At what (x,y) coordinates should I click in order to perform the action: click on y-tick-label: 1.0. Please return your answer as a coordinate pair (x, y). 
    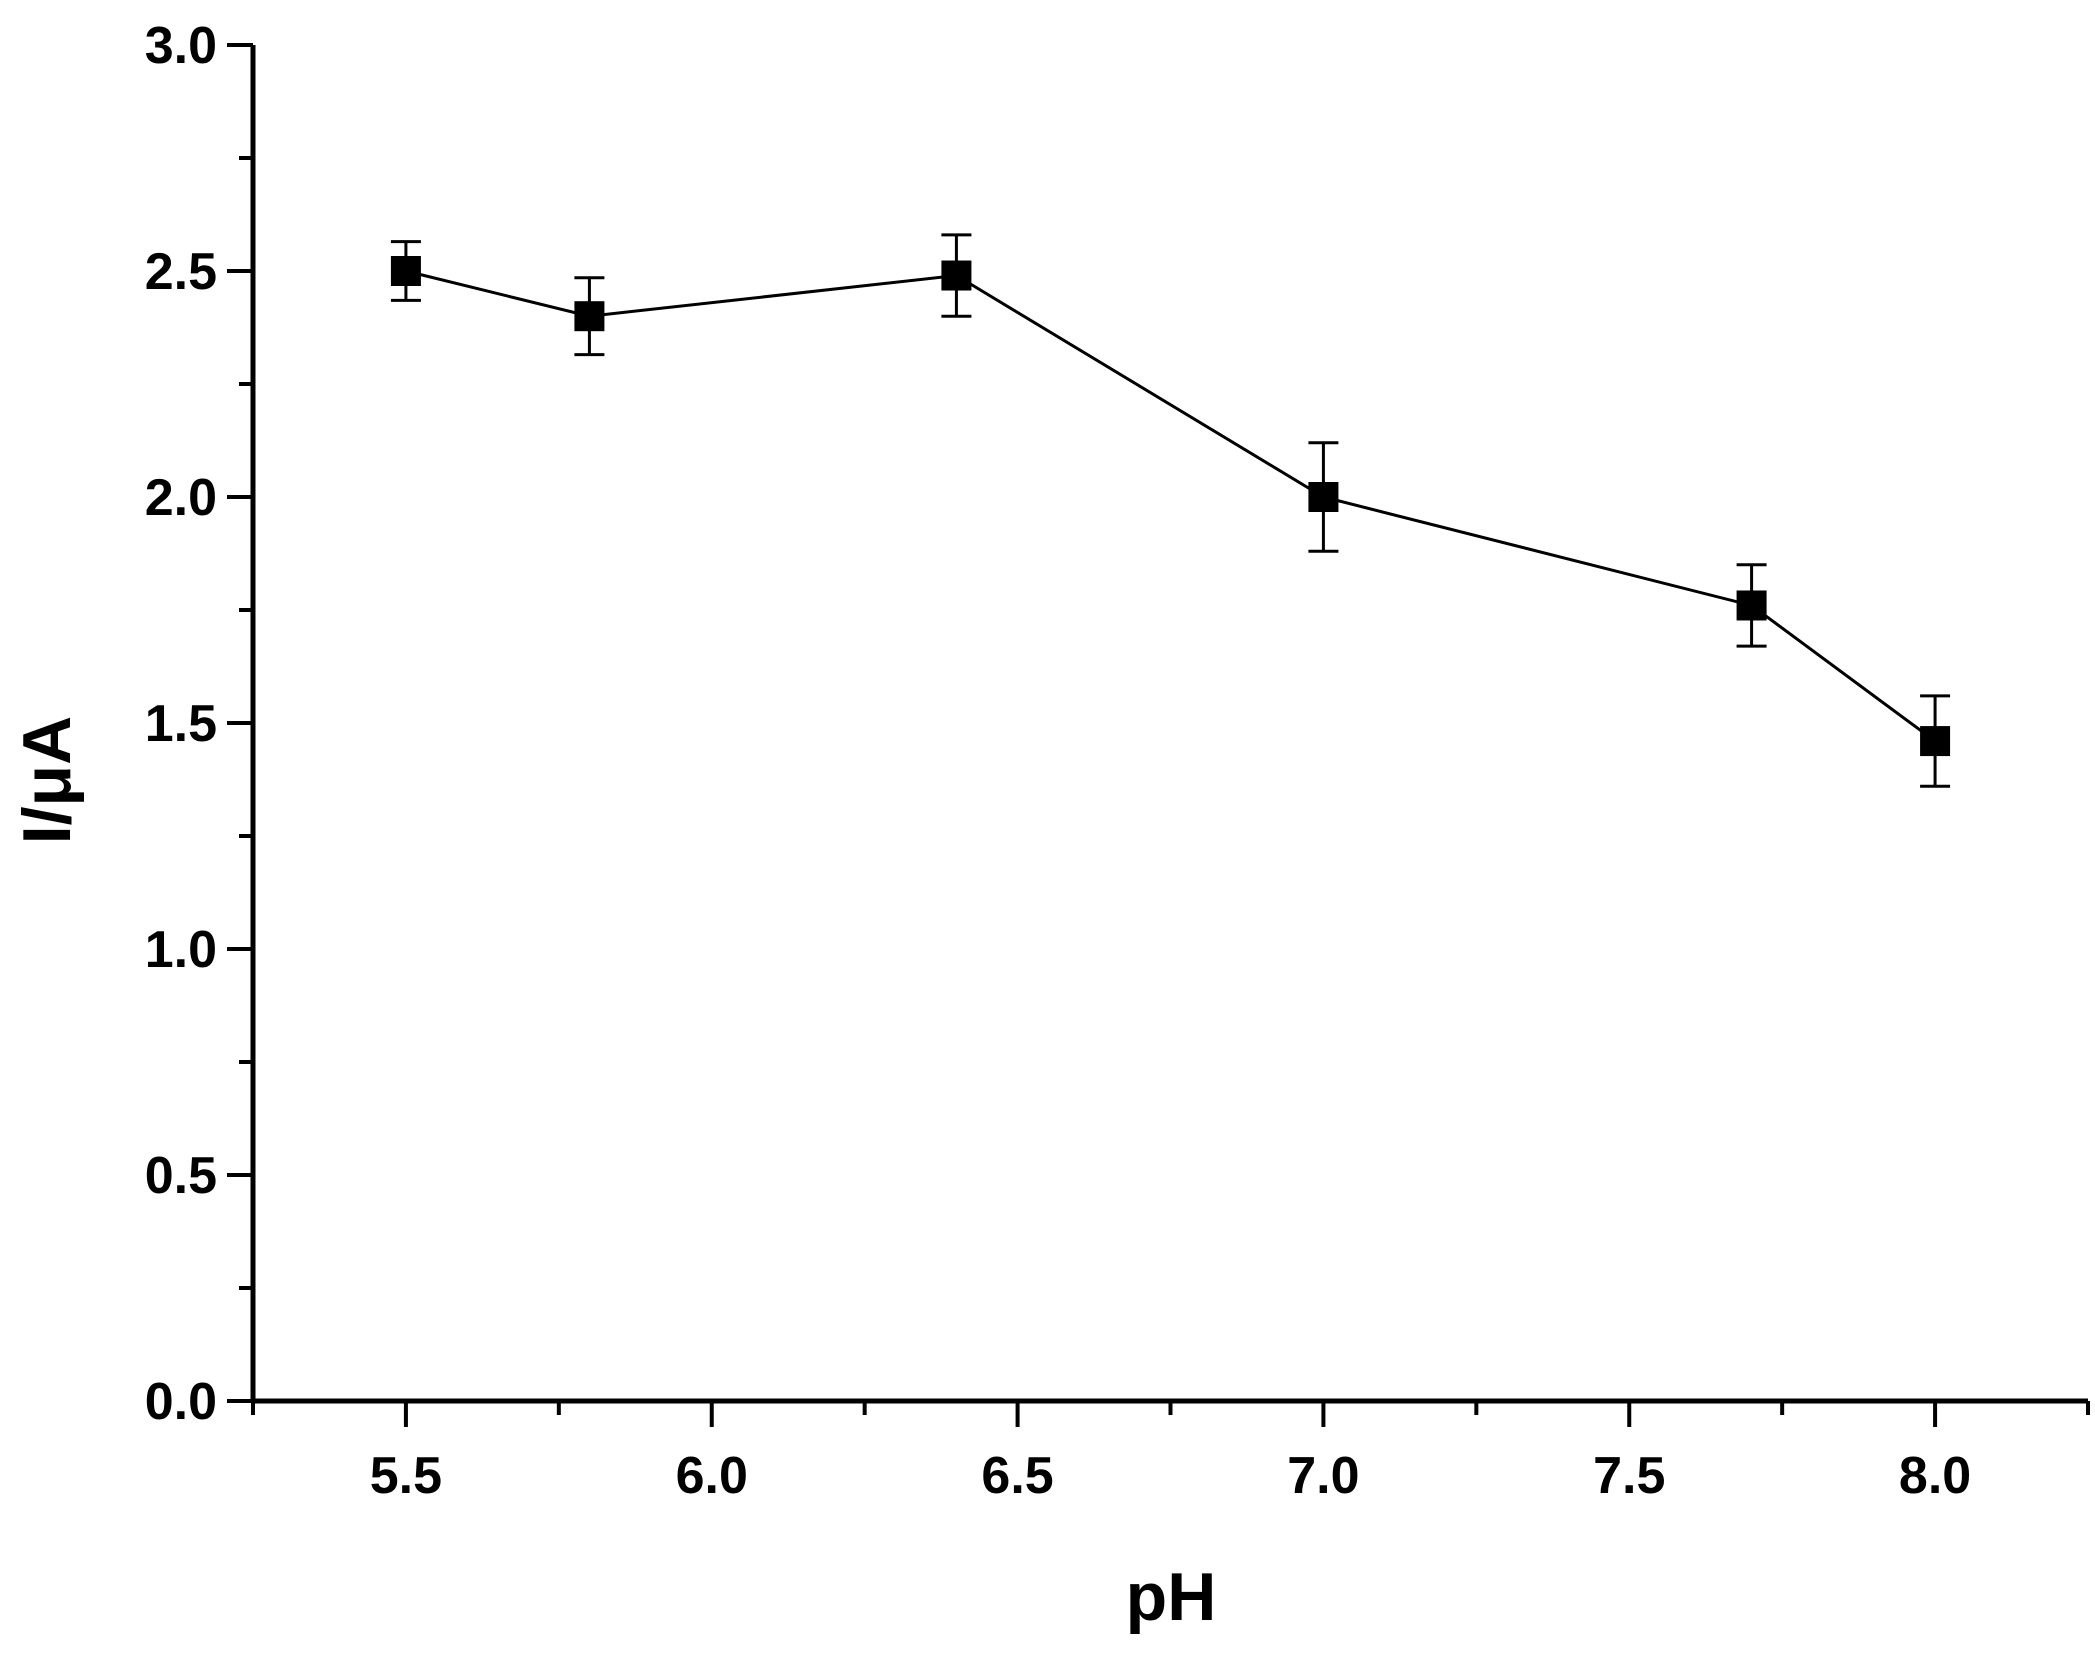
    Looking at the image, I should click on (181, 950).